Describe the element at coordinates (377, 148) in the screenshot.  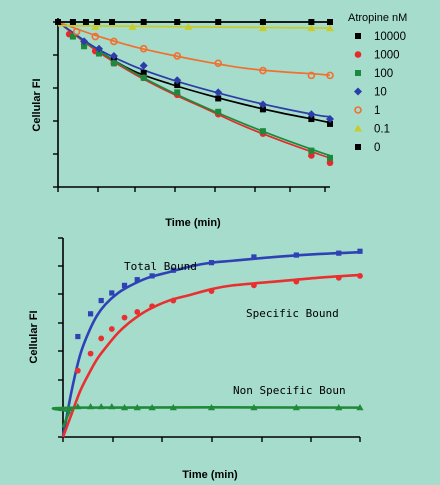
I see `legend-label-0: 0` at that location.